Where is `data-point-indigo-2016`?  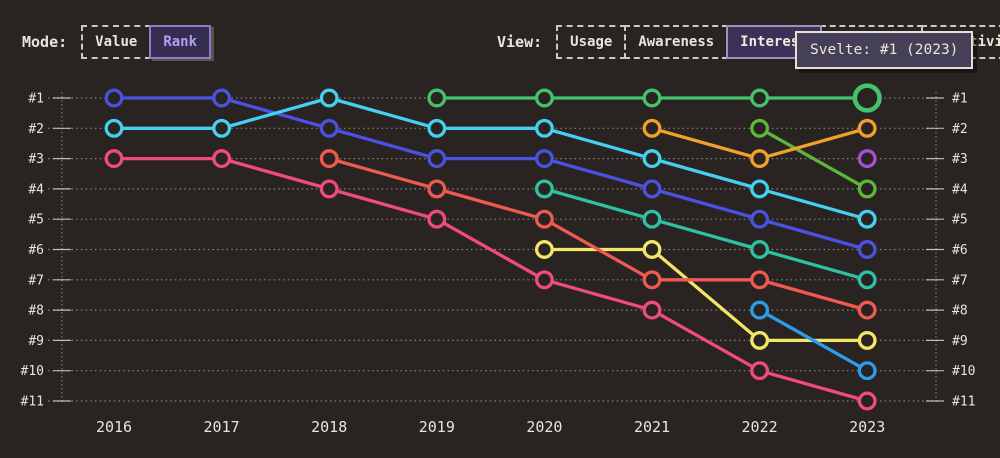 data-point-indigo-2016 is located at coordinates (114, 98).